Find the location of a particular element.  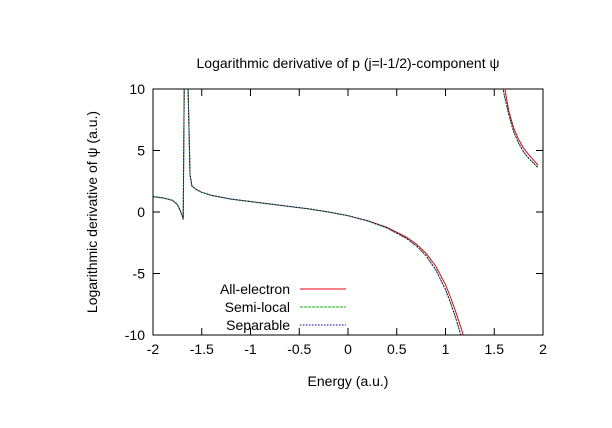

series-line-all-electron is located at coordinates (521, 127).